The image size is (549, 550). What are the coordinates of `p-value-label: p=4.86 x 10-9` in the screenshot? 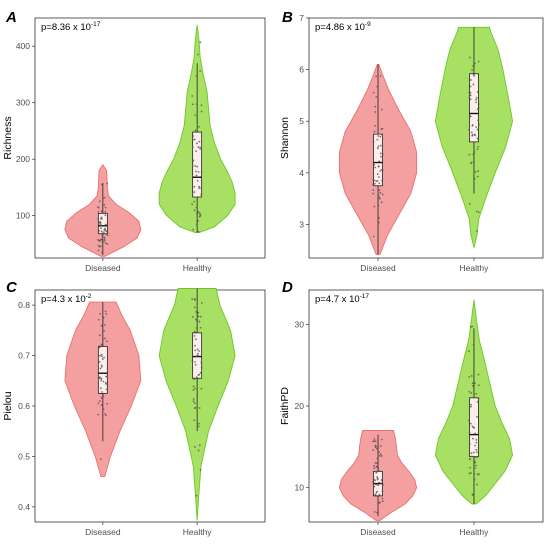 It's located at (343, 27).